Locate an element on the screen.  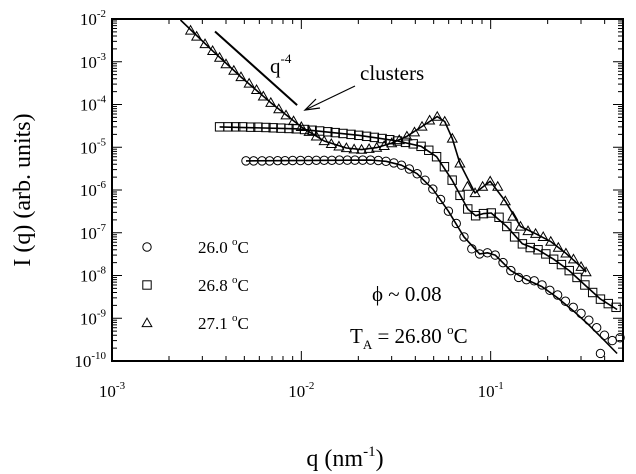
y-tick-label: 10⁻⁷ is located at coordinates (93, 232).